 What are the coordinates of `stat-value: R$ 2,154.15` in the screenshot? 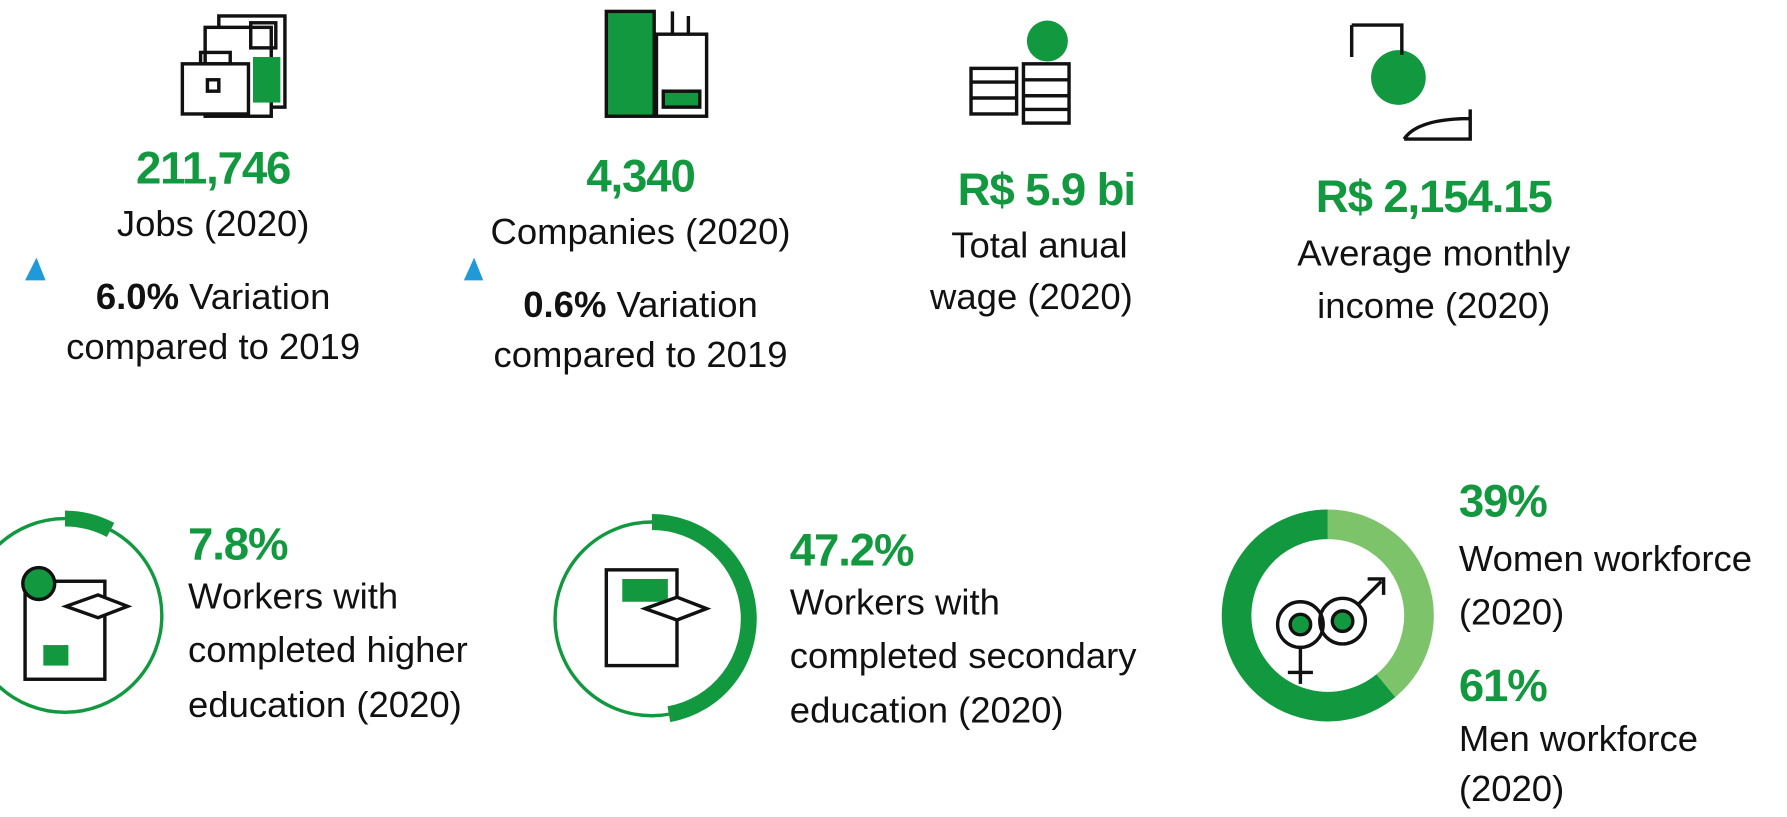 It's located at (1434, 197).